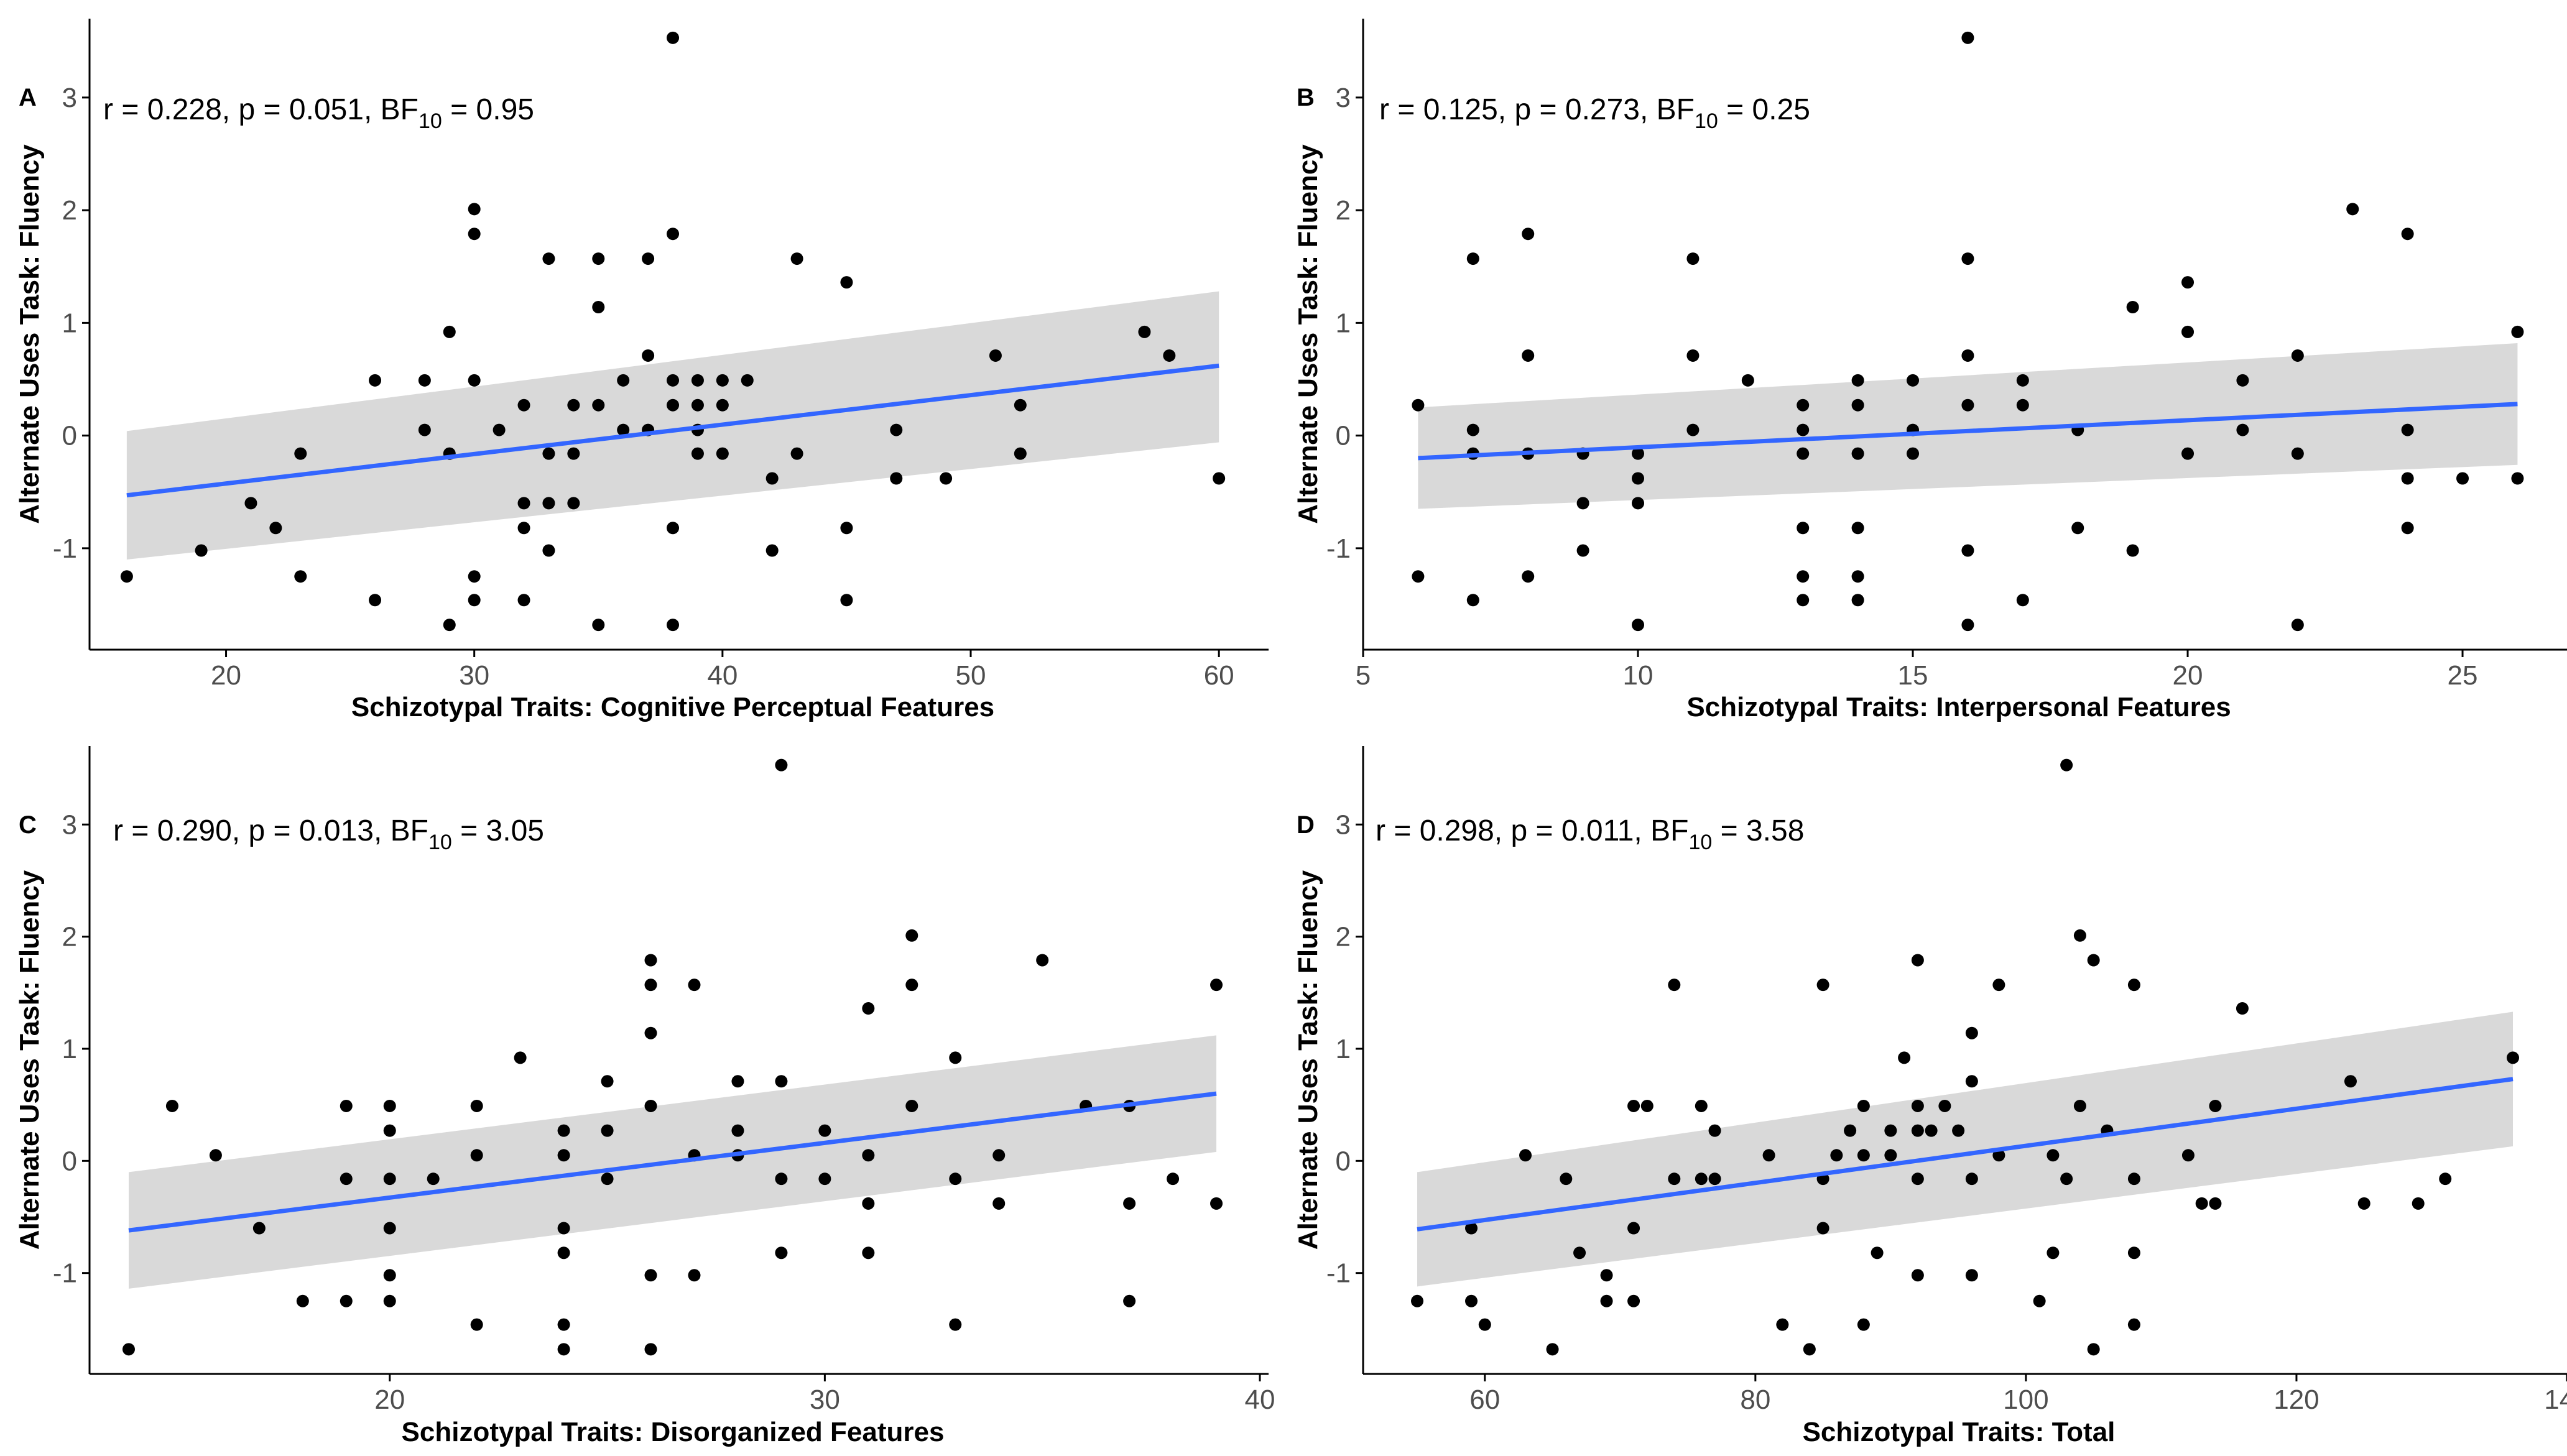 This screenshot has height=1456, width=2567. Describe the element at coordinates (69, 1161) in the screenshot. I see `y-tick-label: 0` at that location.